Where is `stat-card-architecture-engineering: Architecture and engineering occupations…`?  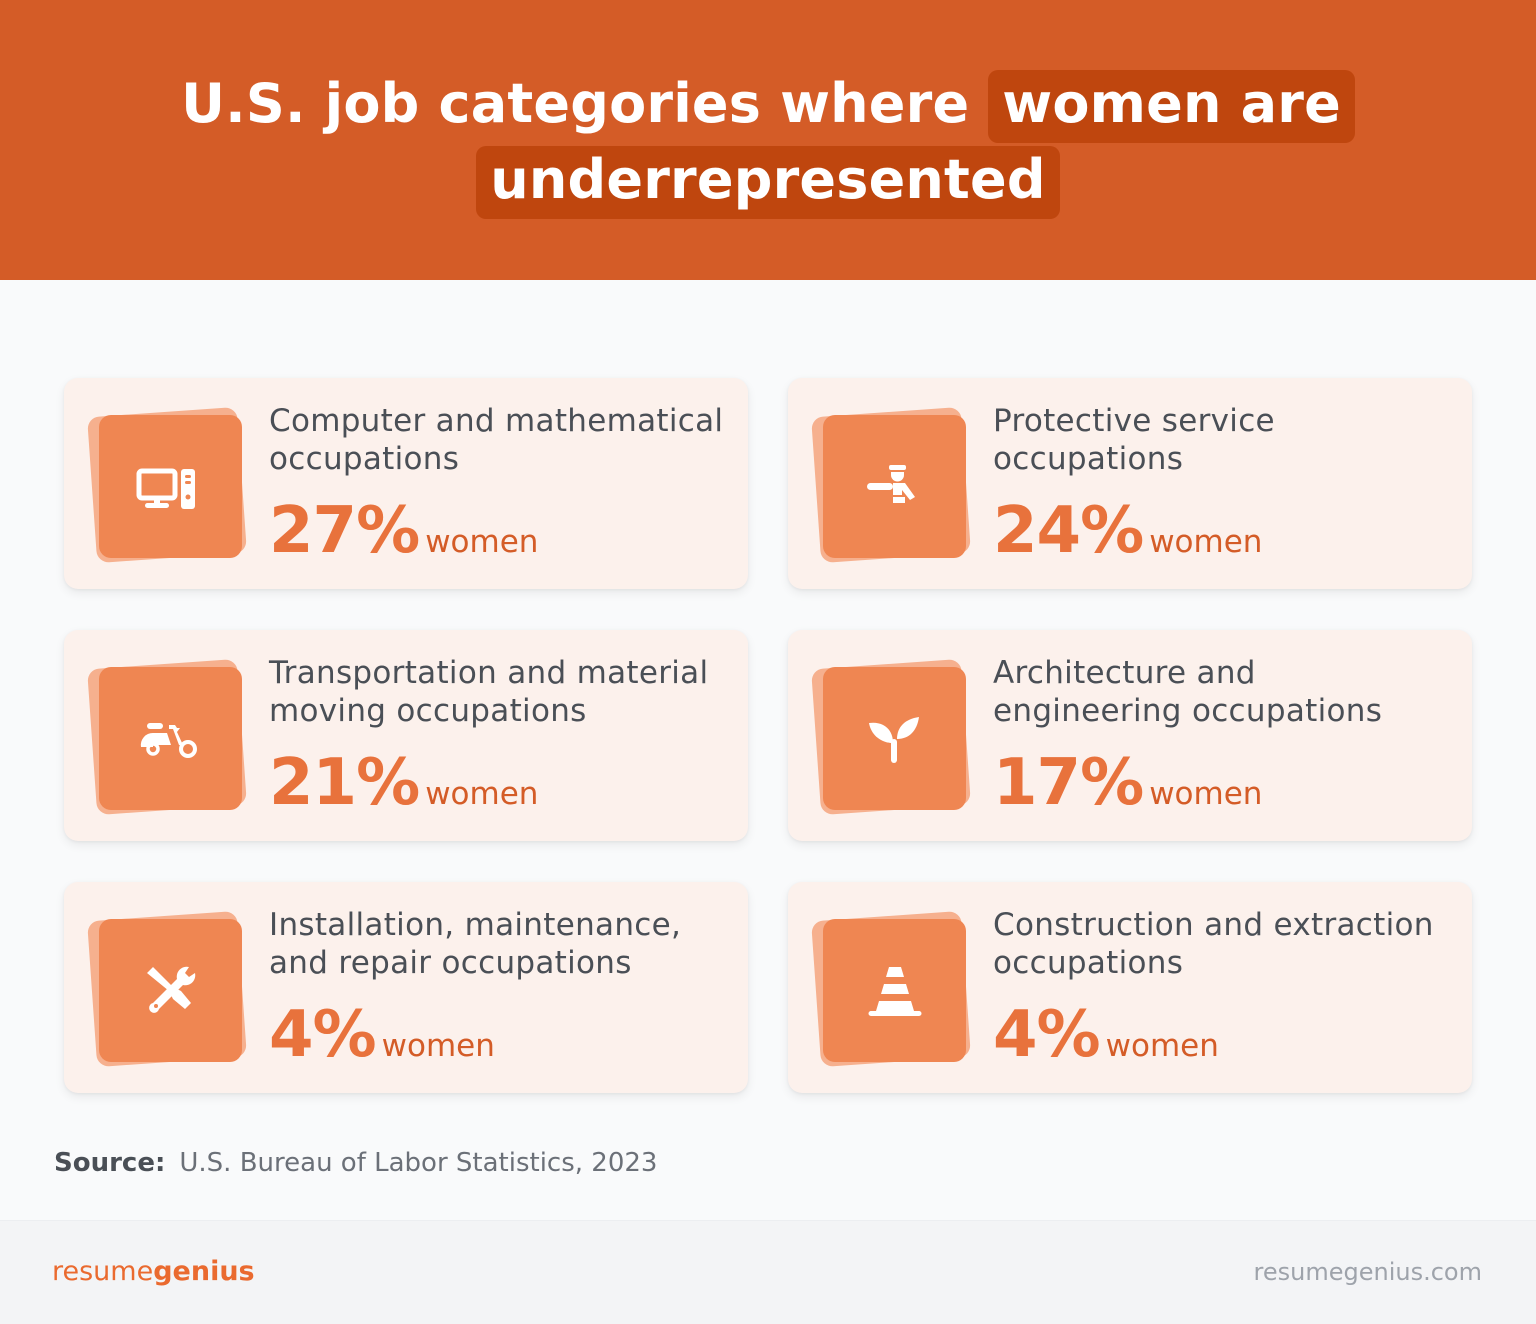
stat-card-architecture-engineering: Architecture and engineering occupations… is located at coordinates (1130, 735).